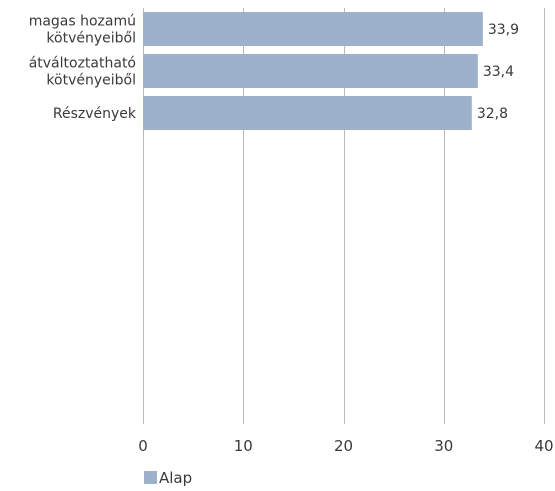 This screenshot has width=555, height=491. I want to click on x-tick-label: 20, so click(343, 446).